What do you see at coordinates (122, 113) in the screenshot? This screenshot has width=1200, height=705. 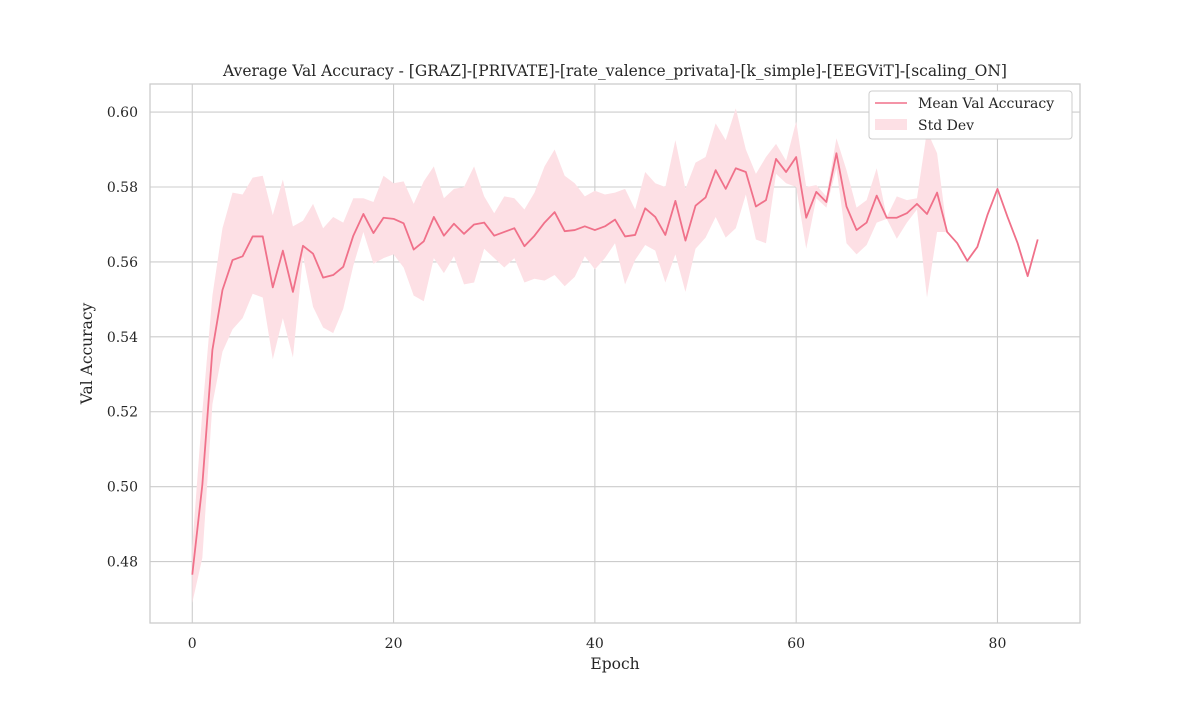 I see `y-tick-label: 0.60` at bounding box center [122, 113].